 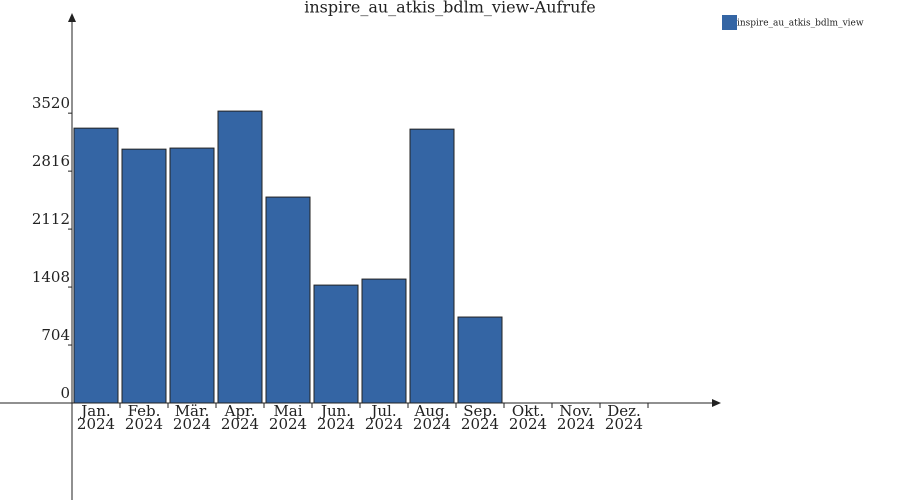 What do you see at coordinates (55, 335) in the screenshot?
I see `y-tick-label: 704` at bounding box center [55, 335].